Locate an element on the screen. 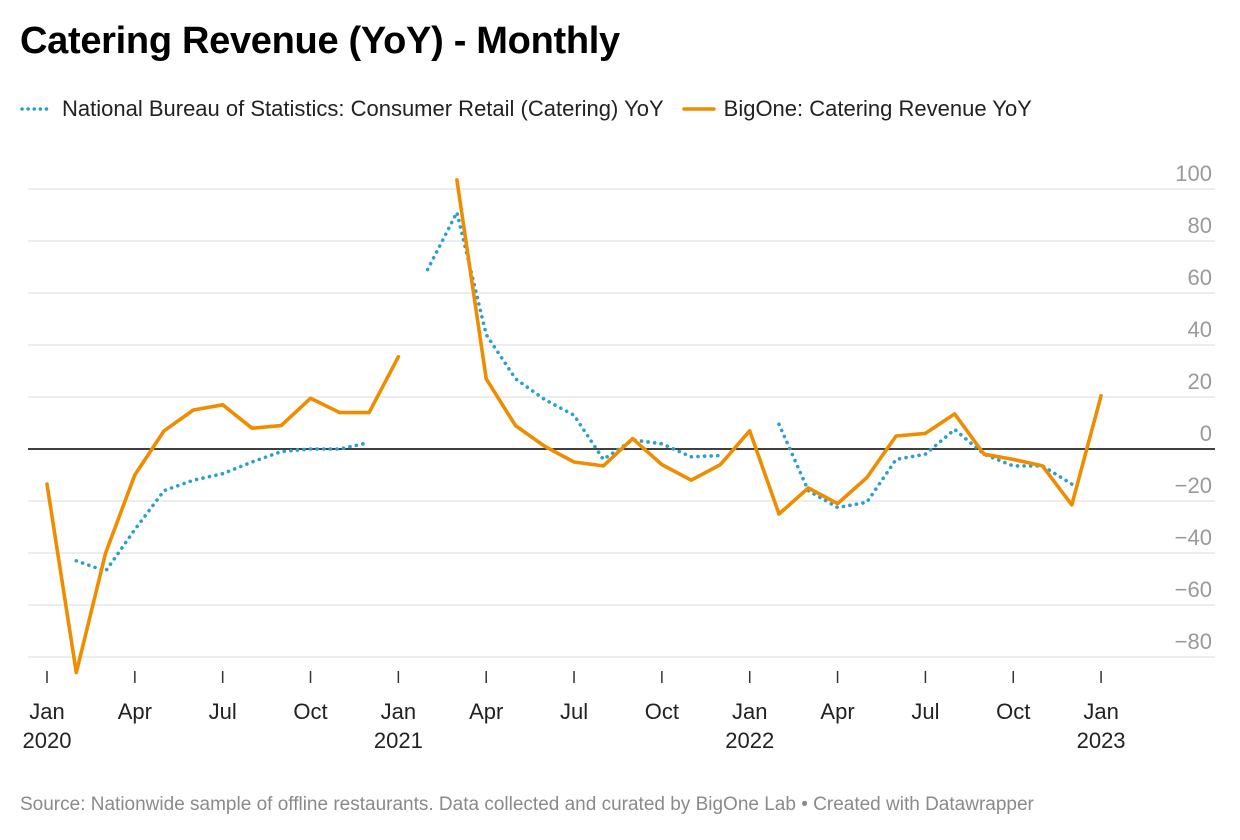 Image resolution: width=1240 pixels, height=840 pixels. x-year-label: 2020 is located at coordinates (47, 740).